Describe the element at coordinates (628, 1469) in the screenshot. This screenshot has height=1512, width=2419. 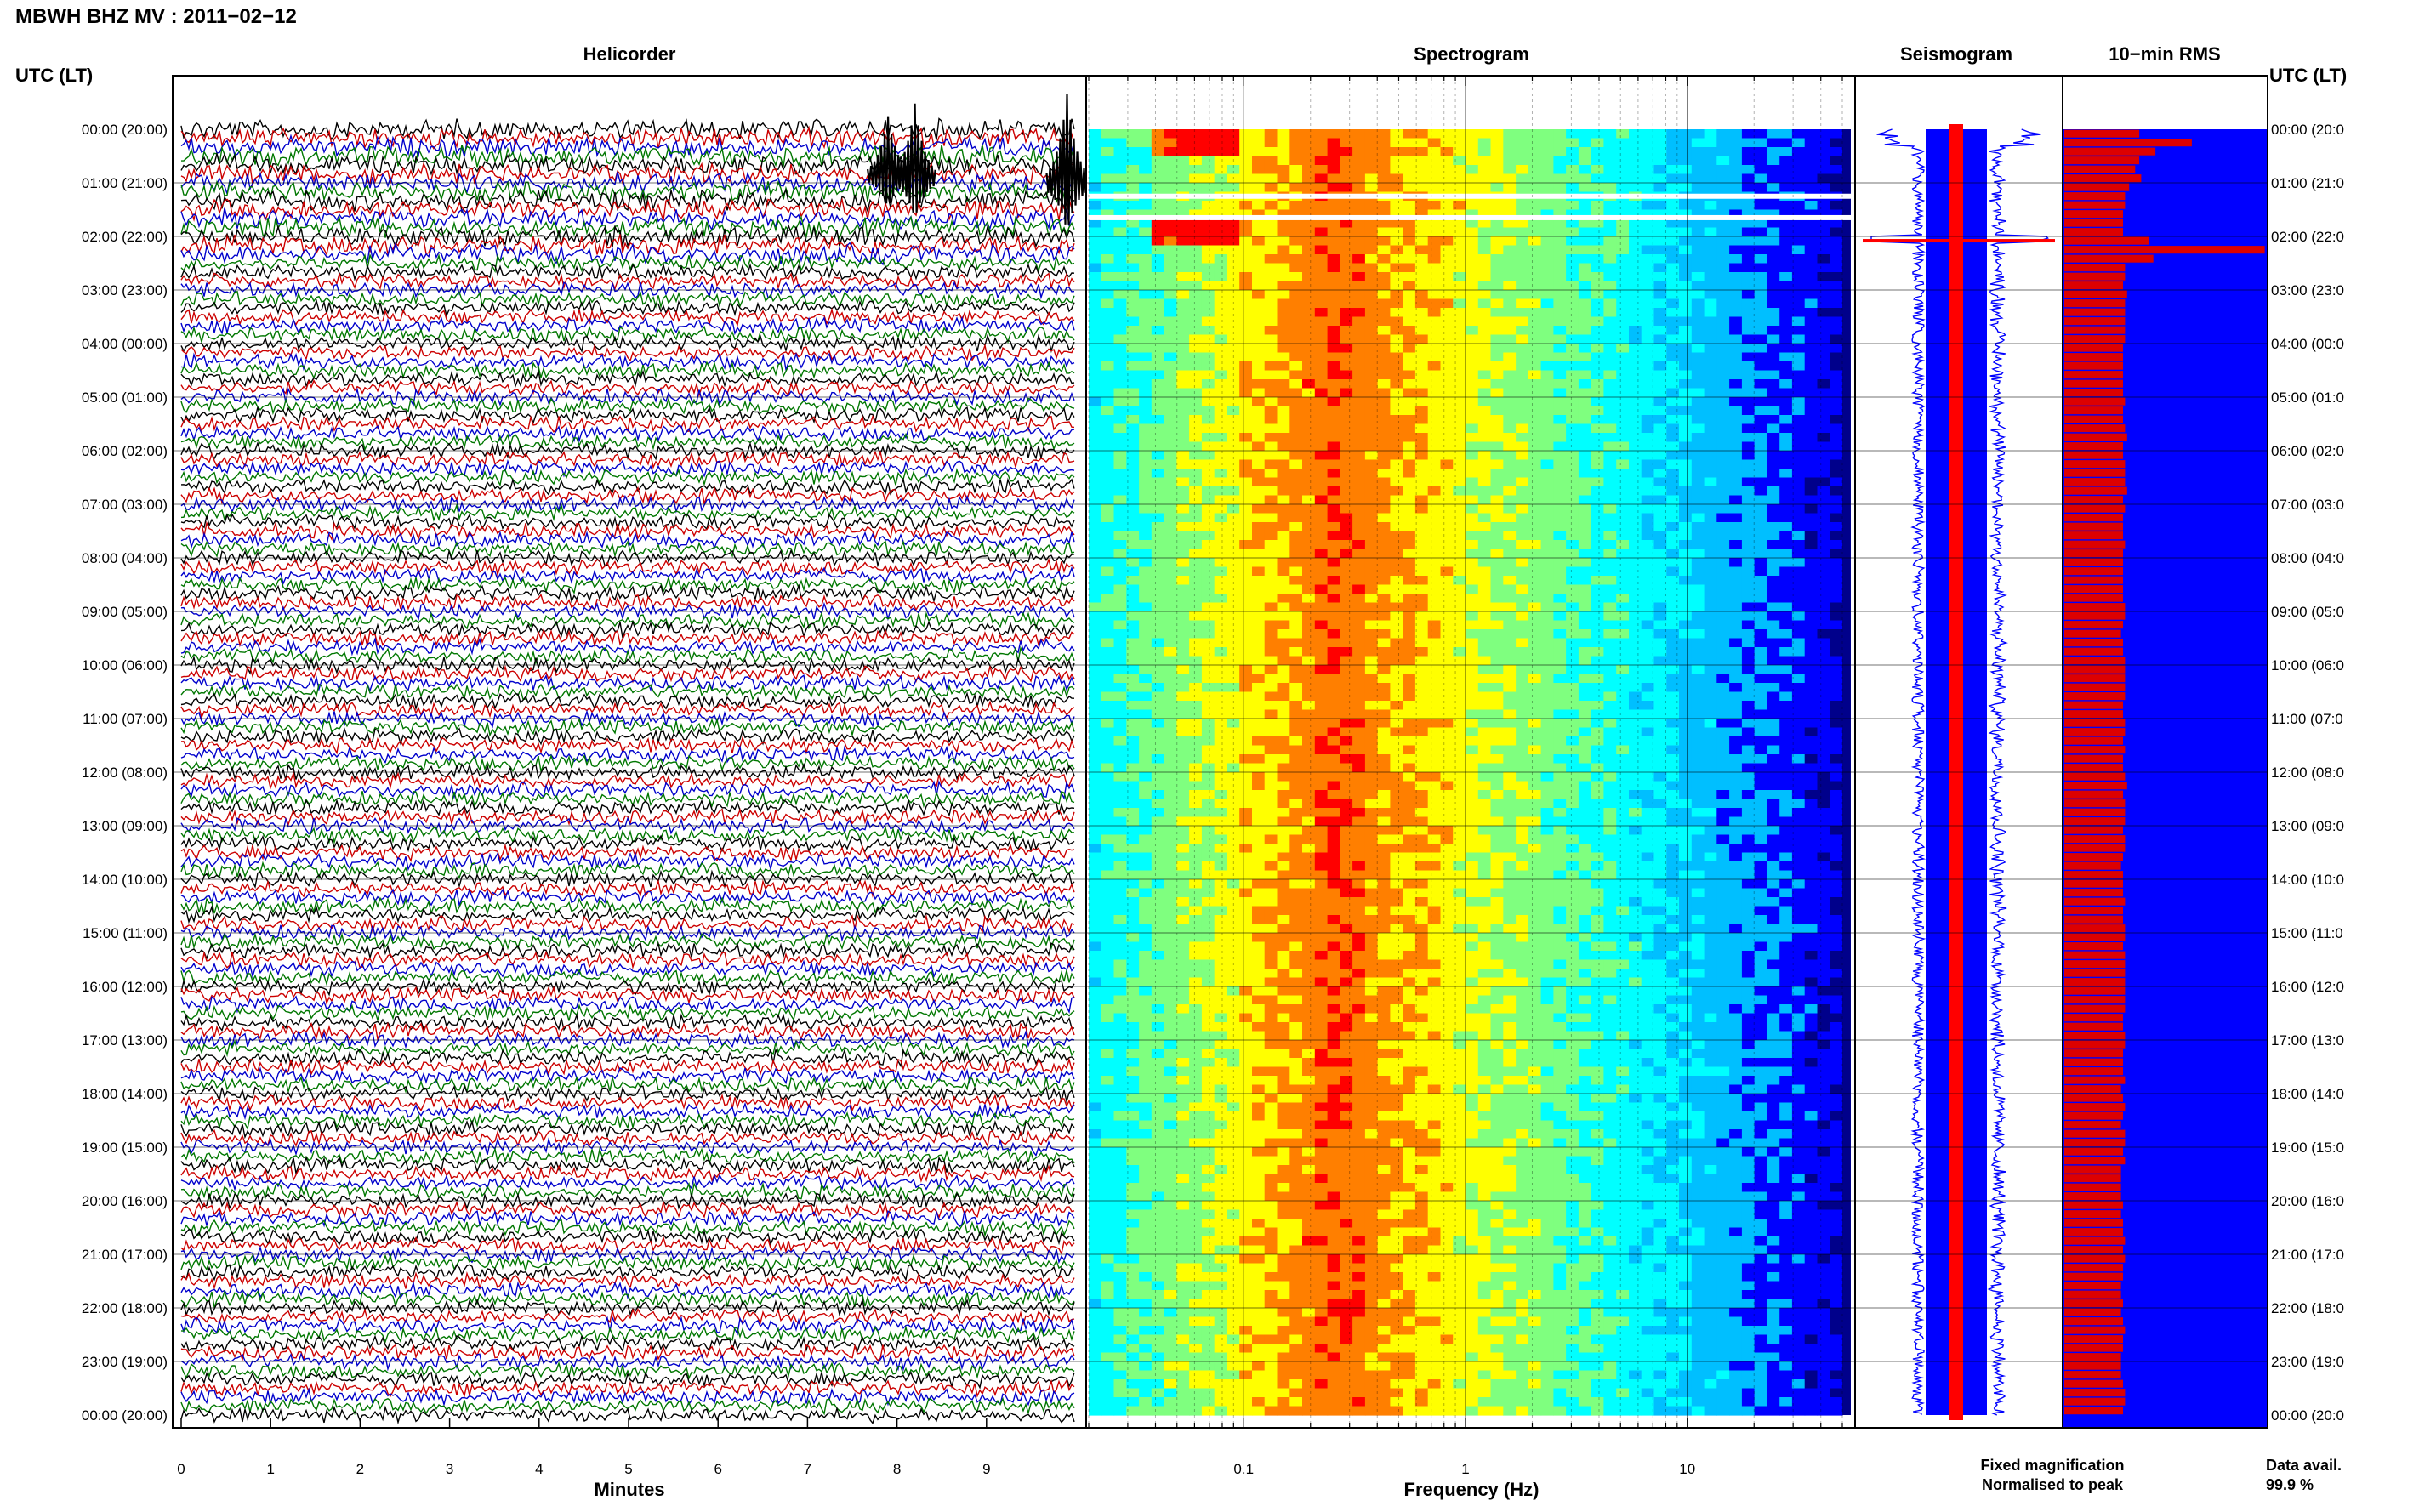
I see `helicorder-x-tick-label: 5` at that location.